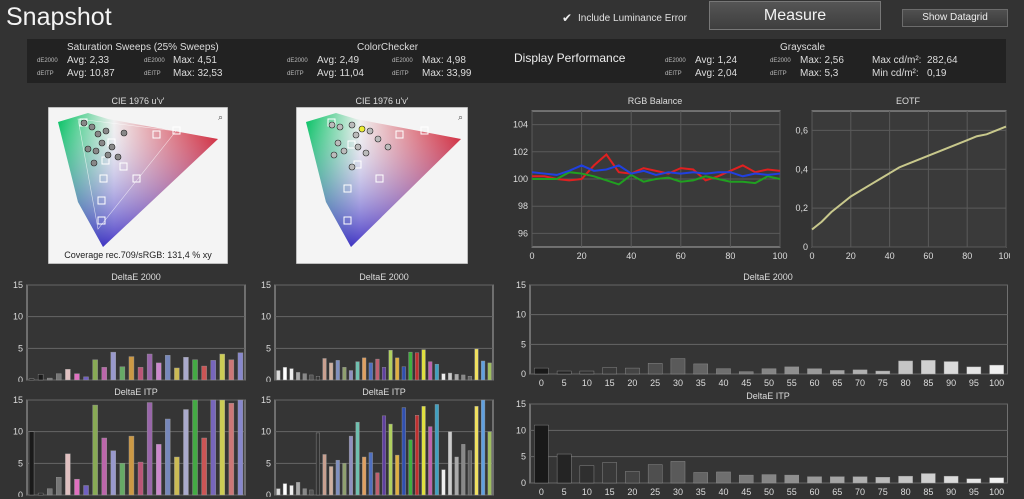 The image size is (1024, 499). What do you see at coordinates (18, 317) in the screenshot?
I see `y-tick-label: 10` at bounding box center [18, 317].